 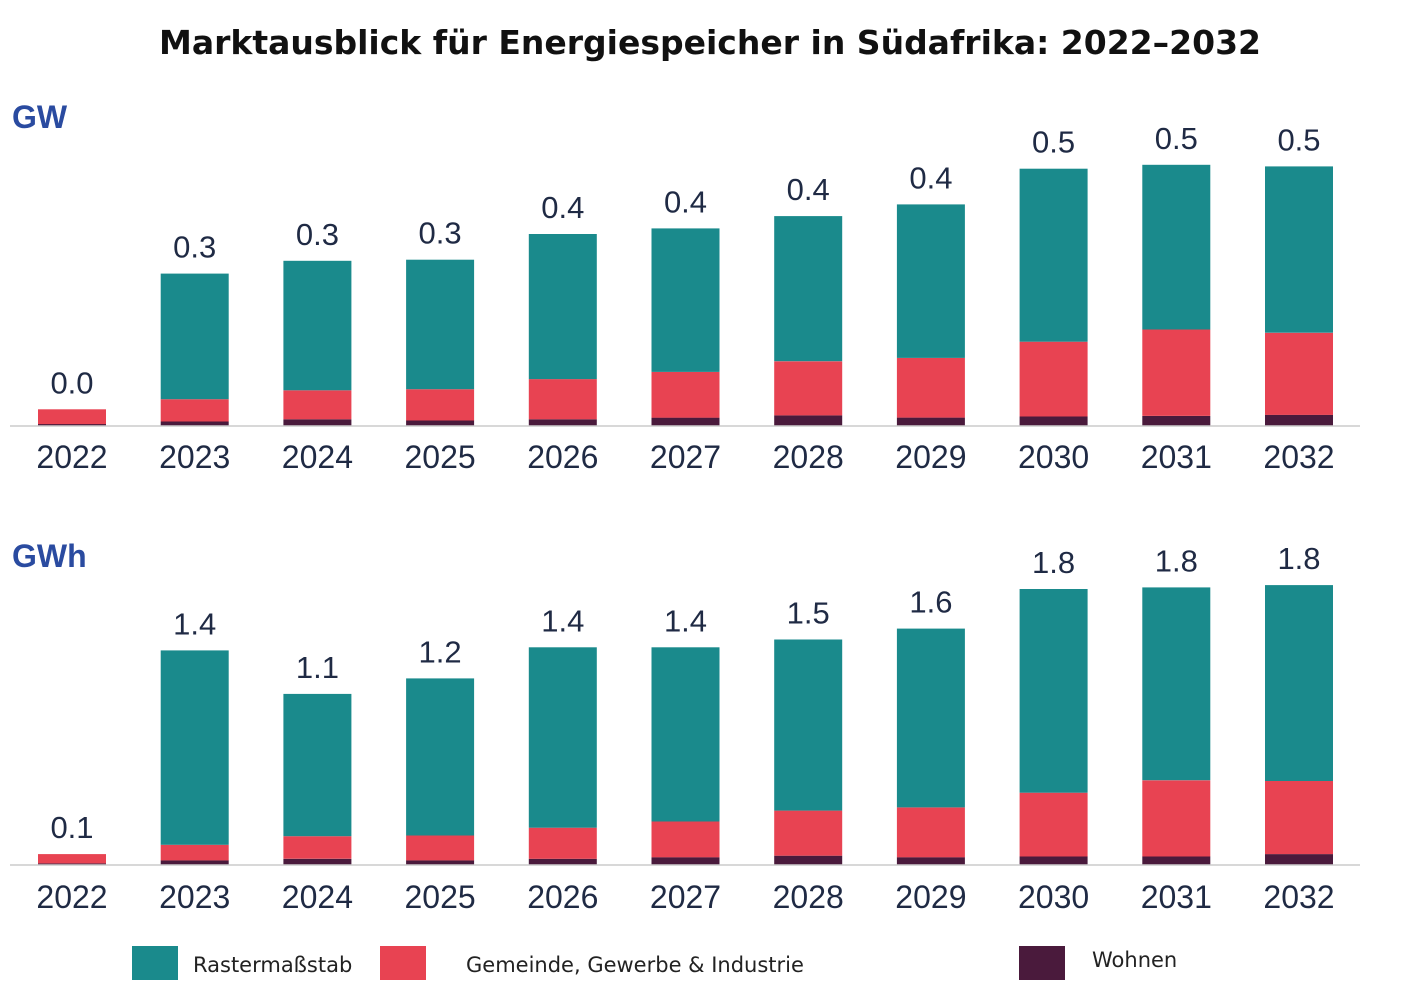 I want to click on legend-item-raster: Rastermaßstab, so click(x=242, y=963).